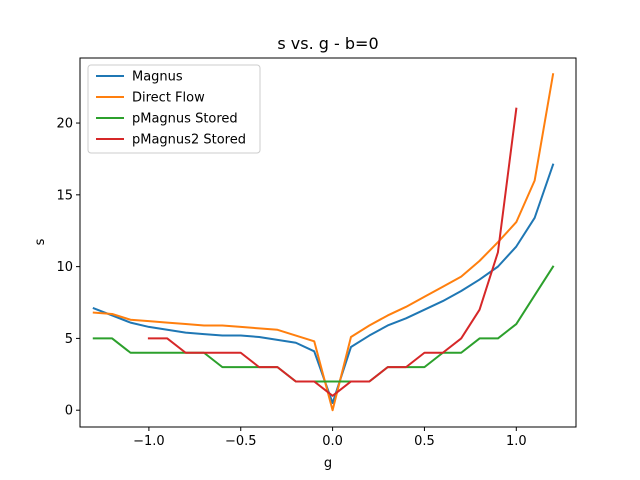  What do you see at coordinates (157, 77) in the screenshot?
I see `legend-label: Magnus` at bounding box center [157, 77].